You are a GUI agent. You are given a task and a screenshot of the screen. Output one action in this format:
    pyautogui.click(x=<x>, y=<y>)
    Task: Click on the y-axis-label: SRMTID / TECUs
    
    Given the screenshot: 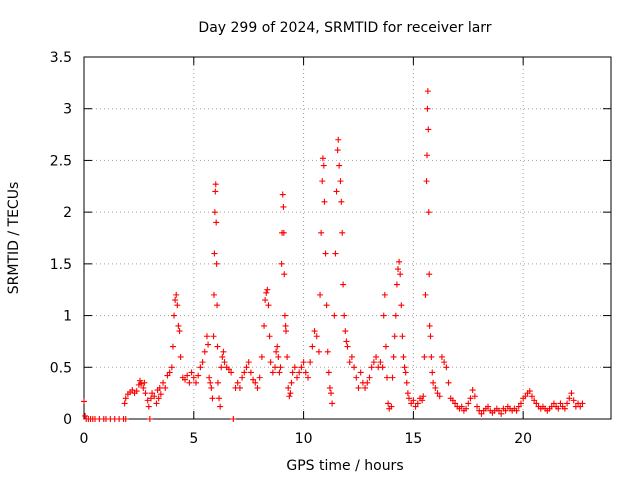 What is the action you would take?
    pyautogui.click(x=14, y=238)
    